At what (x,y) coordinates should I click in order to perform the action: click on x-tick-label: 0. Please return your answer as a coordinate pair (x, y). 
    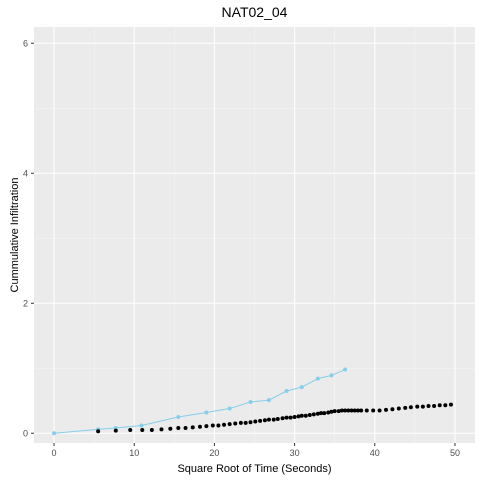
    Looking at the image, I should click on (54, 453).